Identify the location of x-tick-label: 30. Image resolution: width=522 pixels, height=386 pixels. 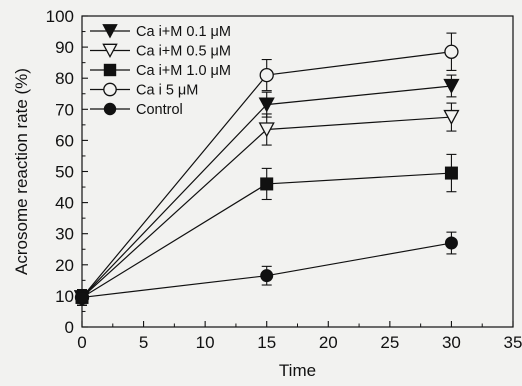
(451, 342).